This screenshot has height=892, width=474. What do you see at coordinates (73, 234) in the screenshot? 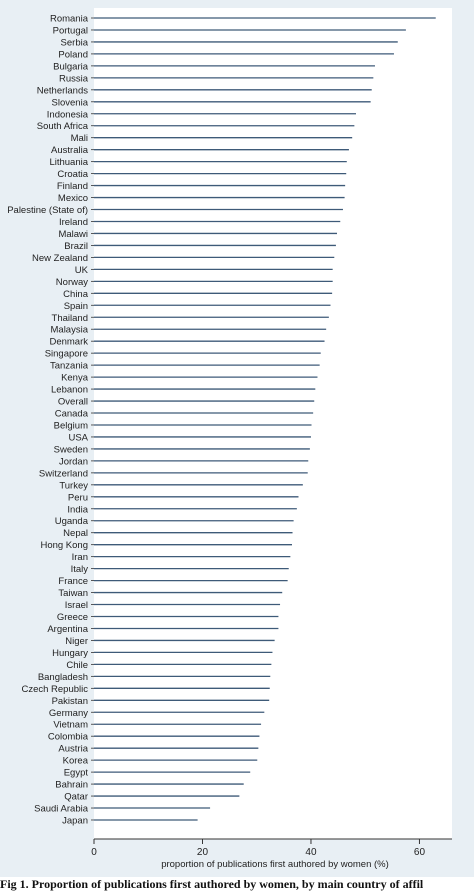
I see `category-label: Malawi` at bounding box center [73, 234].